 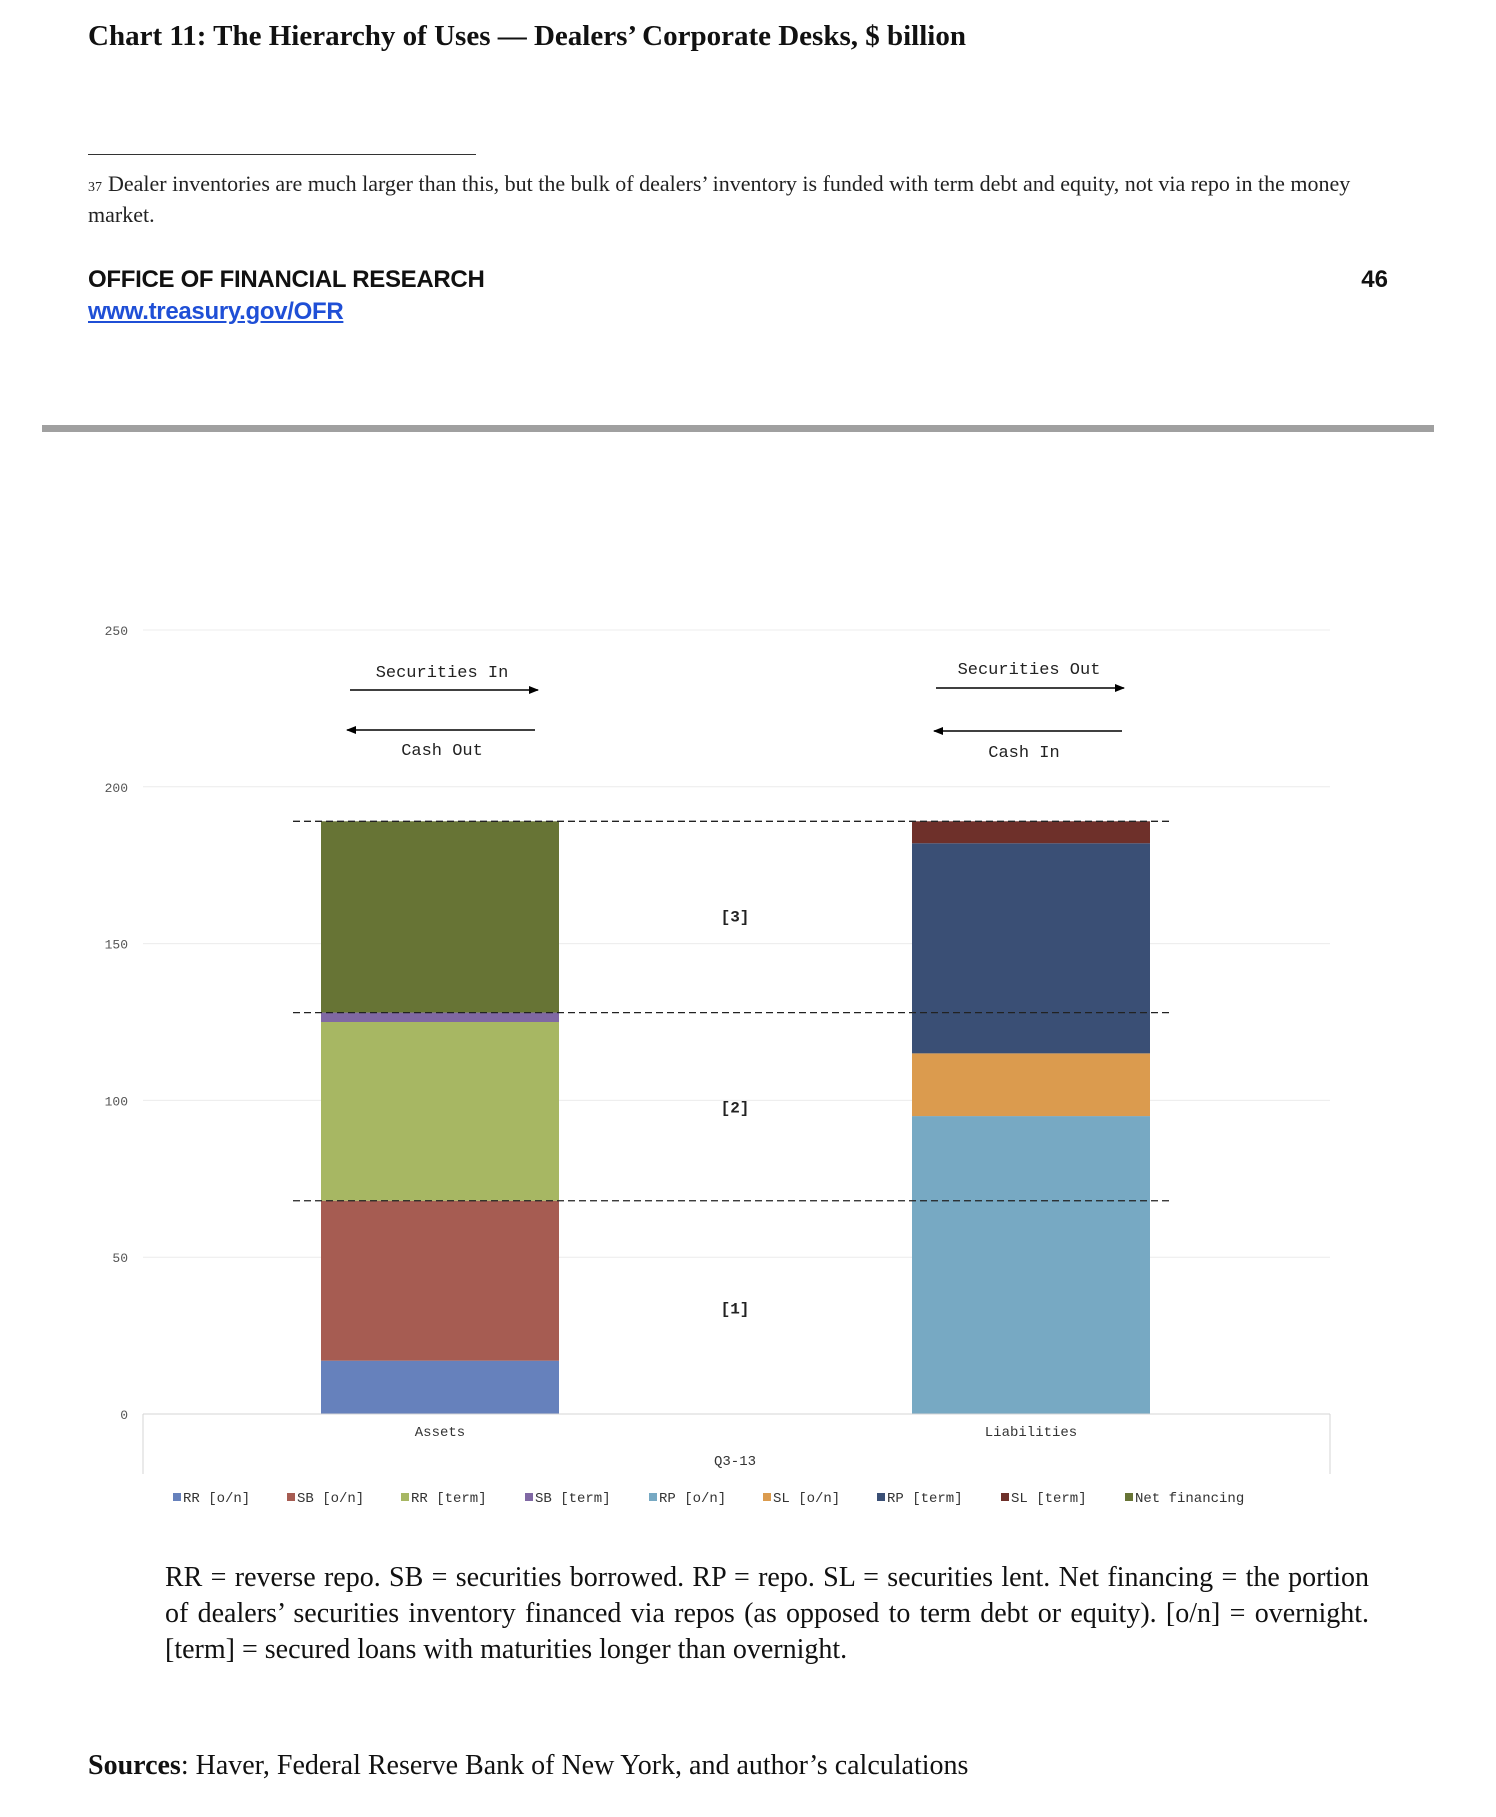 I want to click on legend-swatch-rp-term, so click(x=881, y=1497).